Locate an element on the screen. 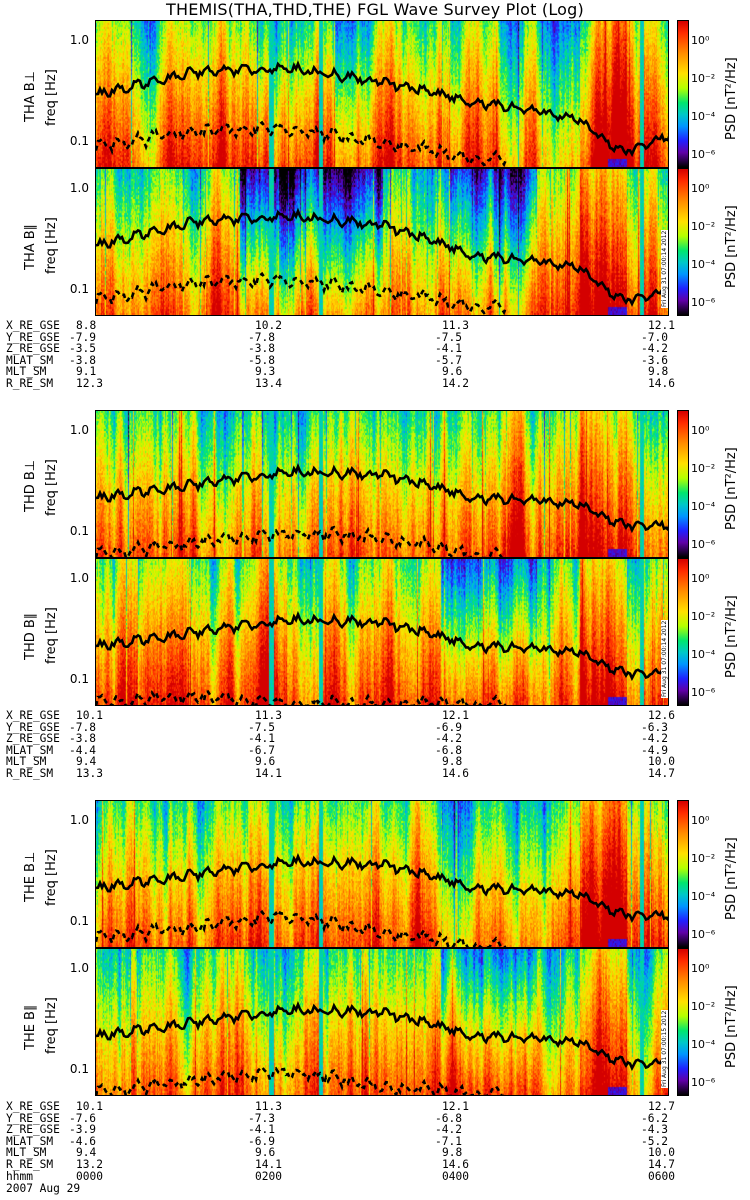 The width and height of the screenshot is (750, 1200). panel-label: THE B⊥ is located at coordinates (30, 876).